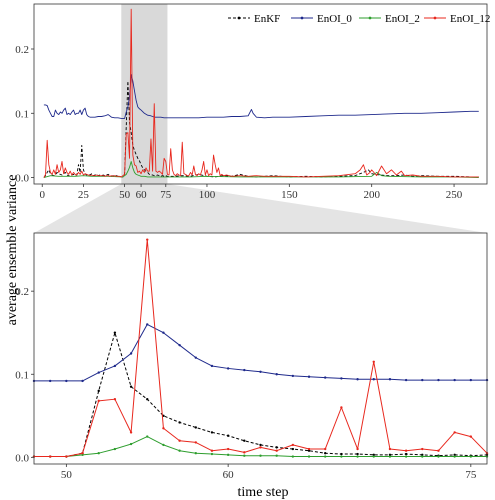 The width and height of the screenshot is (495, 500). I want to click on y-axis-title: average ensemble variance, so click(12, 250).